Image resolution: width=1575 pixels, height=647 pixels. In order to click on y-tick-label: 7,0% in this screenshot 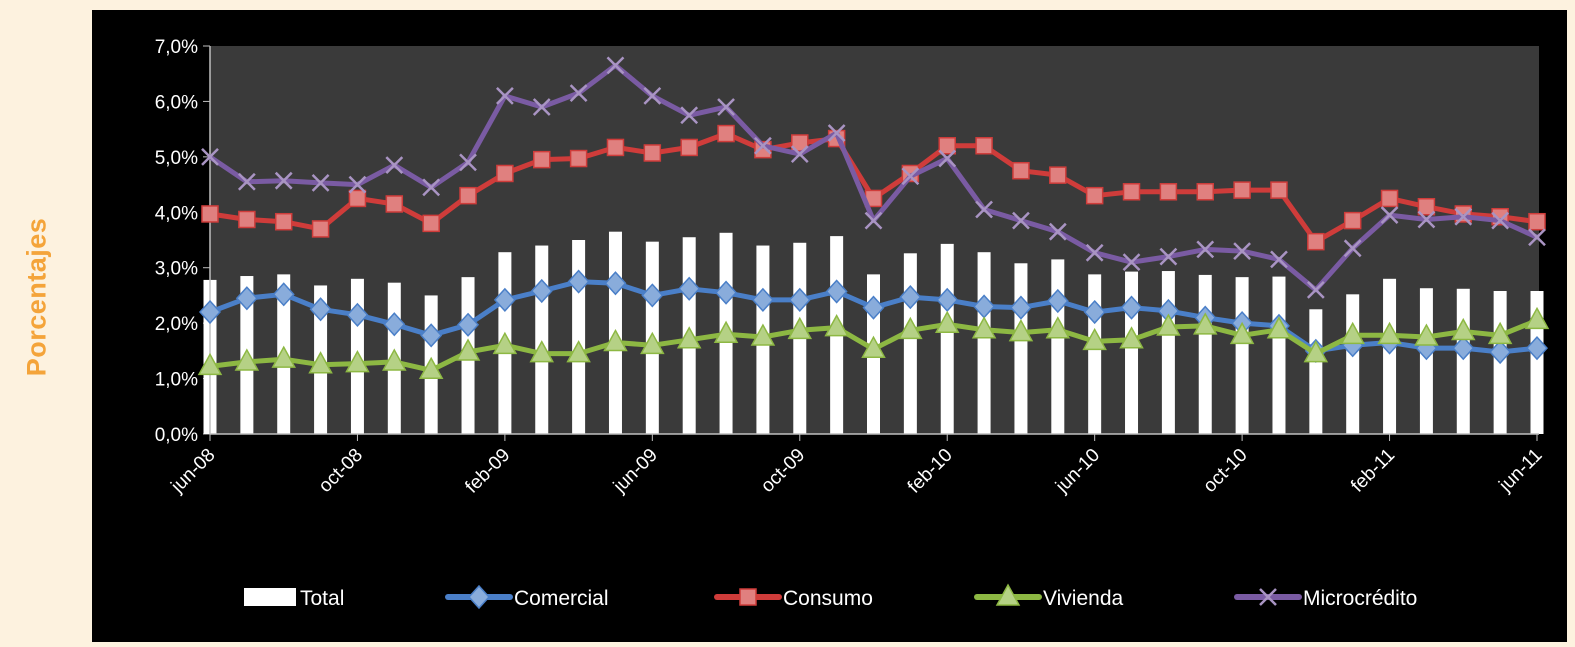, I will do `click(176, 47)`.